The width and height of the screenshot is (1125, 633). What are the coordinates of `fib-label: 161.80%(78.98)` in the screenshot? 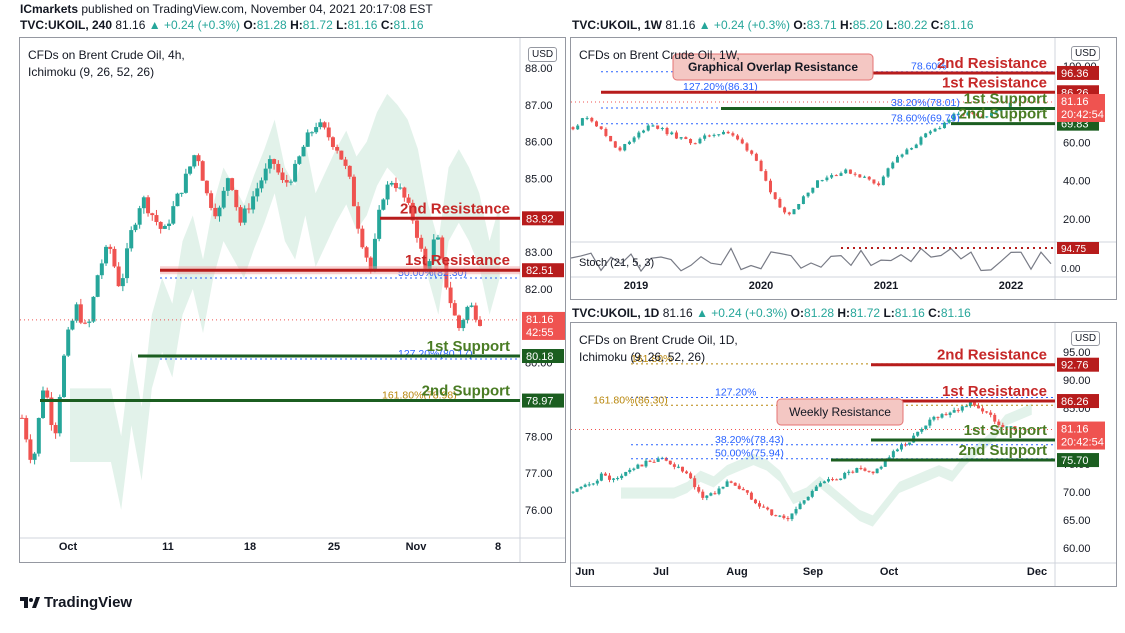 It's located at (419, 396).